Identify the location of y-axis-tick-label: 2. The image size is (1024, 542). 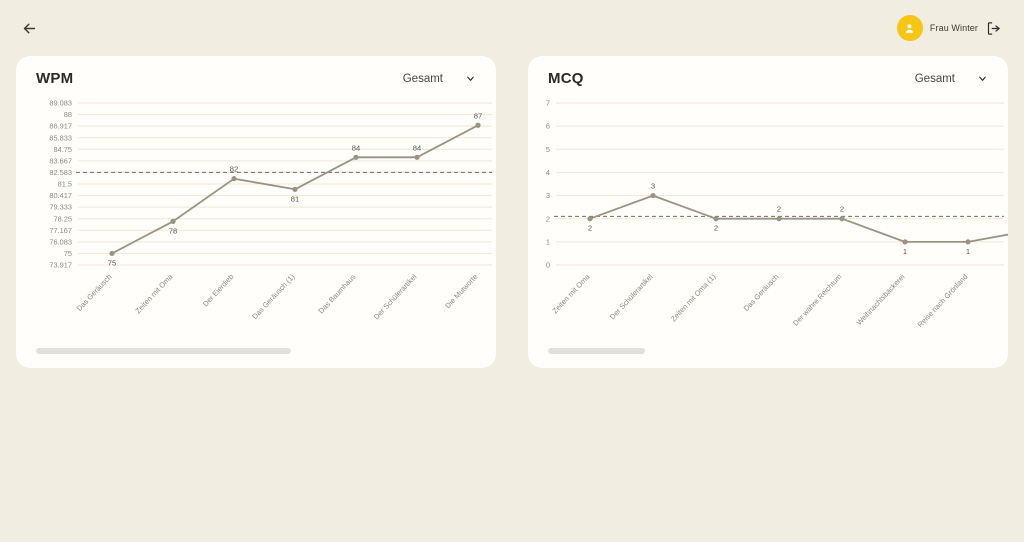
(548, 218).